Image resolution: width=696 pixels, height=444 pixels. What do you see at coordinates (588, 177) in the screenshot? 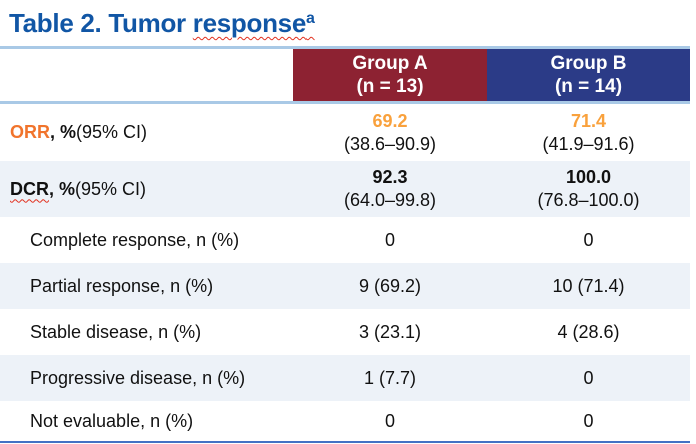
I see `dcr-b-value: 100.0` at bounding box center [588, 177].